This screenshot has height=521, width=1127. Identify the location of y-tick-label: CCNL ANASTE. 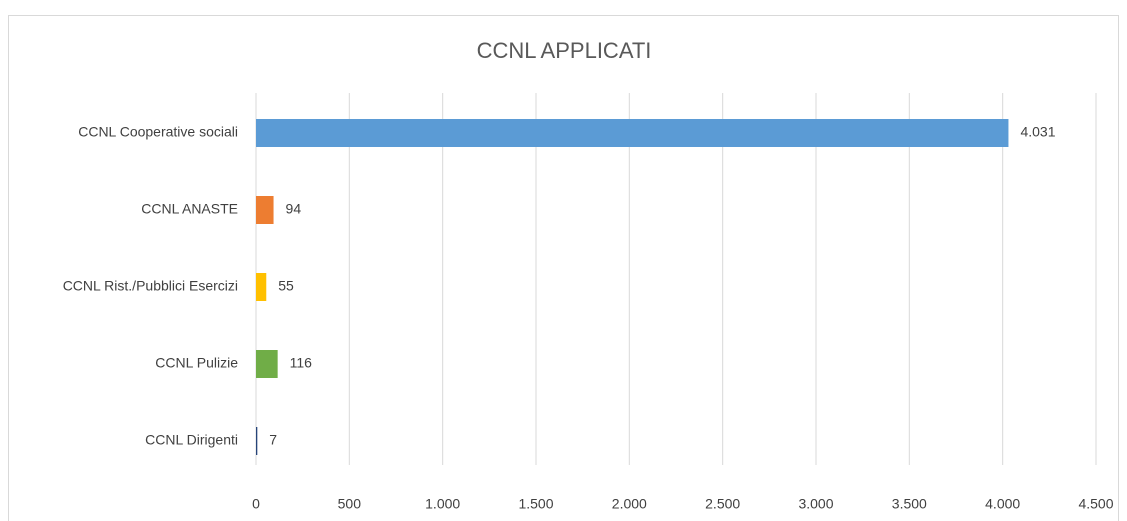
(189, 209).